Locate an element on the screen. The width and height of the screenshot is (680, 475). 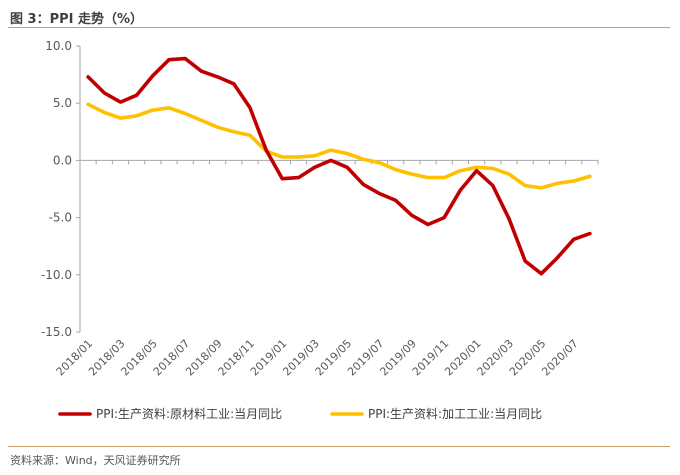
x-tick-label: 2020/07 is located at coordinates (560, 358).